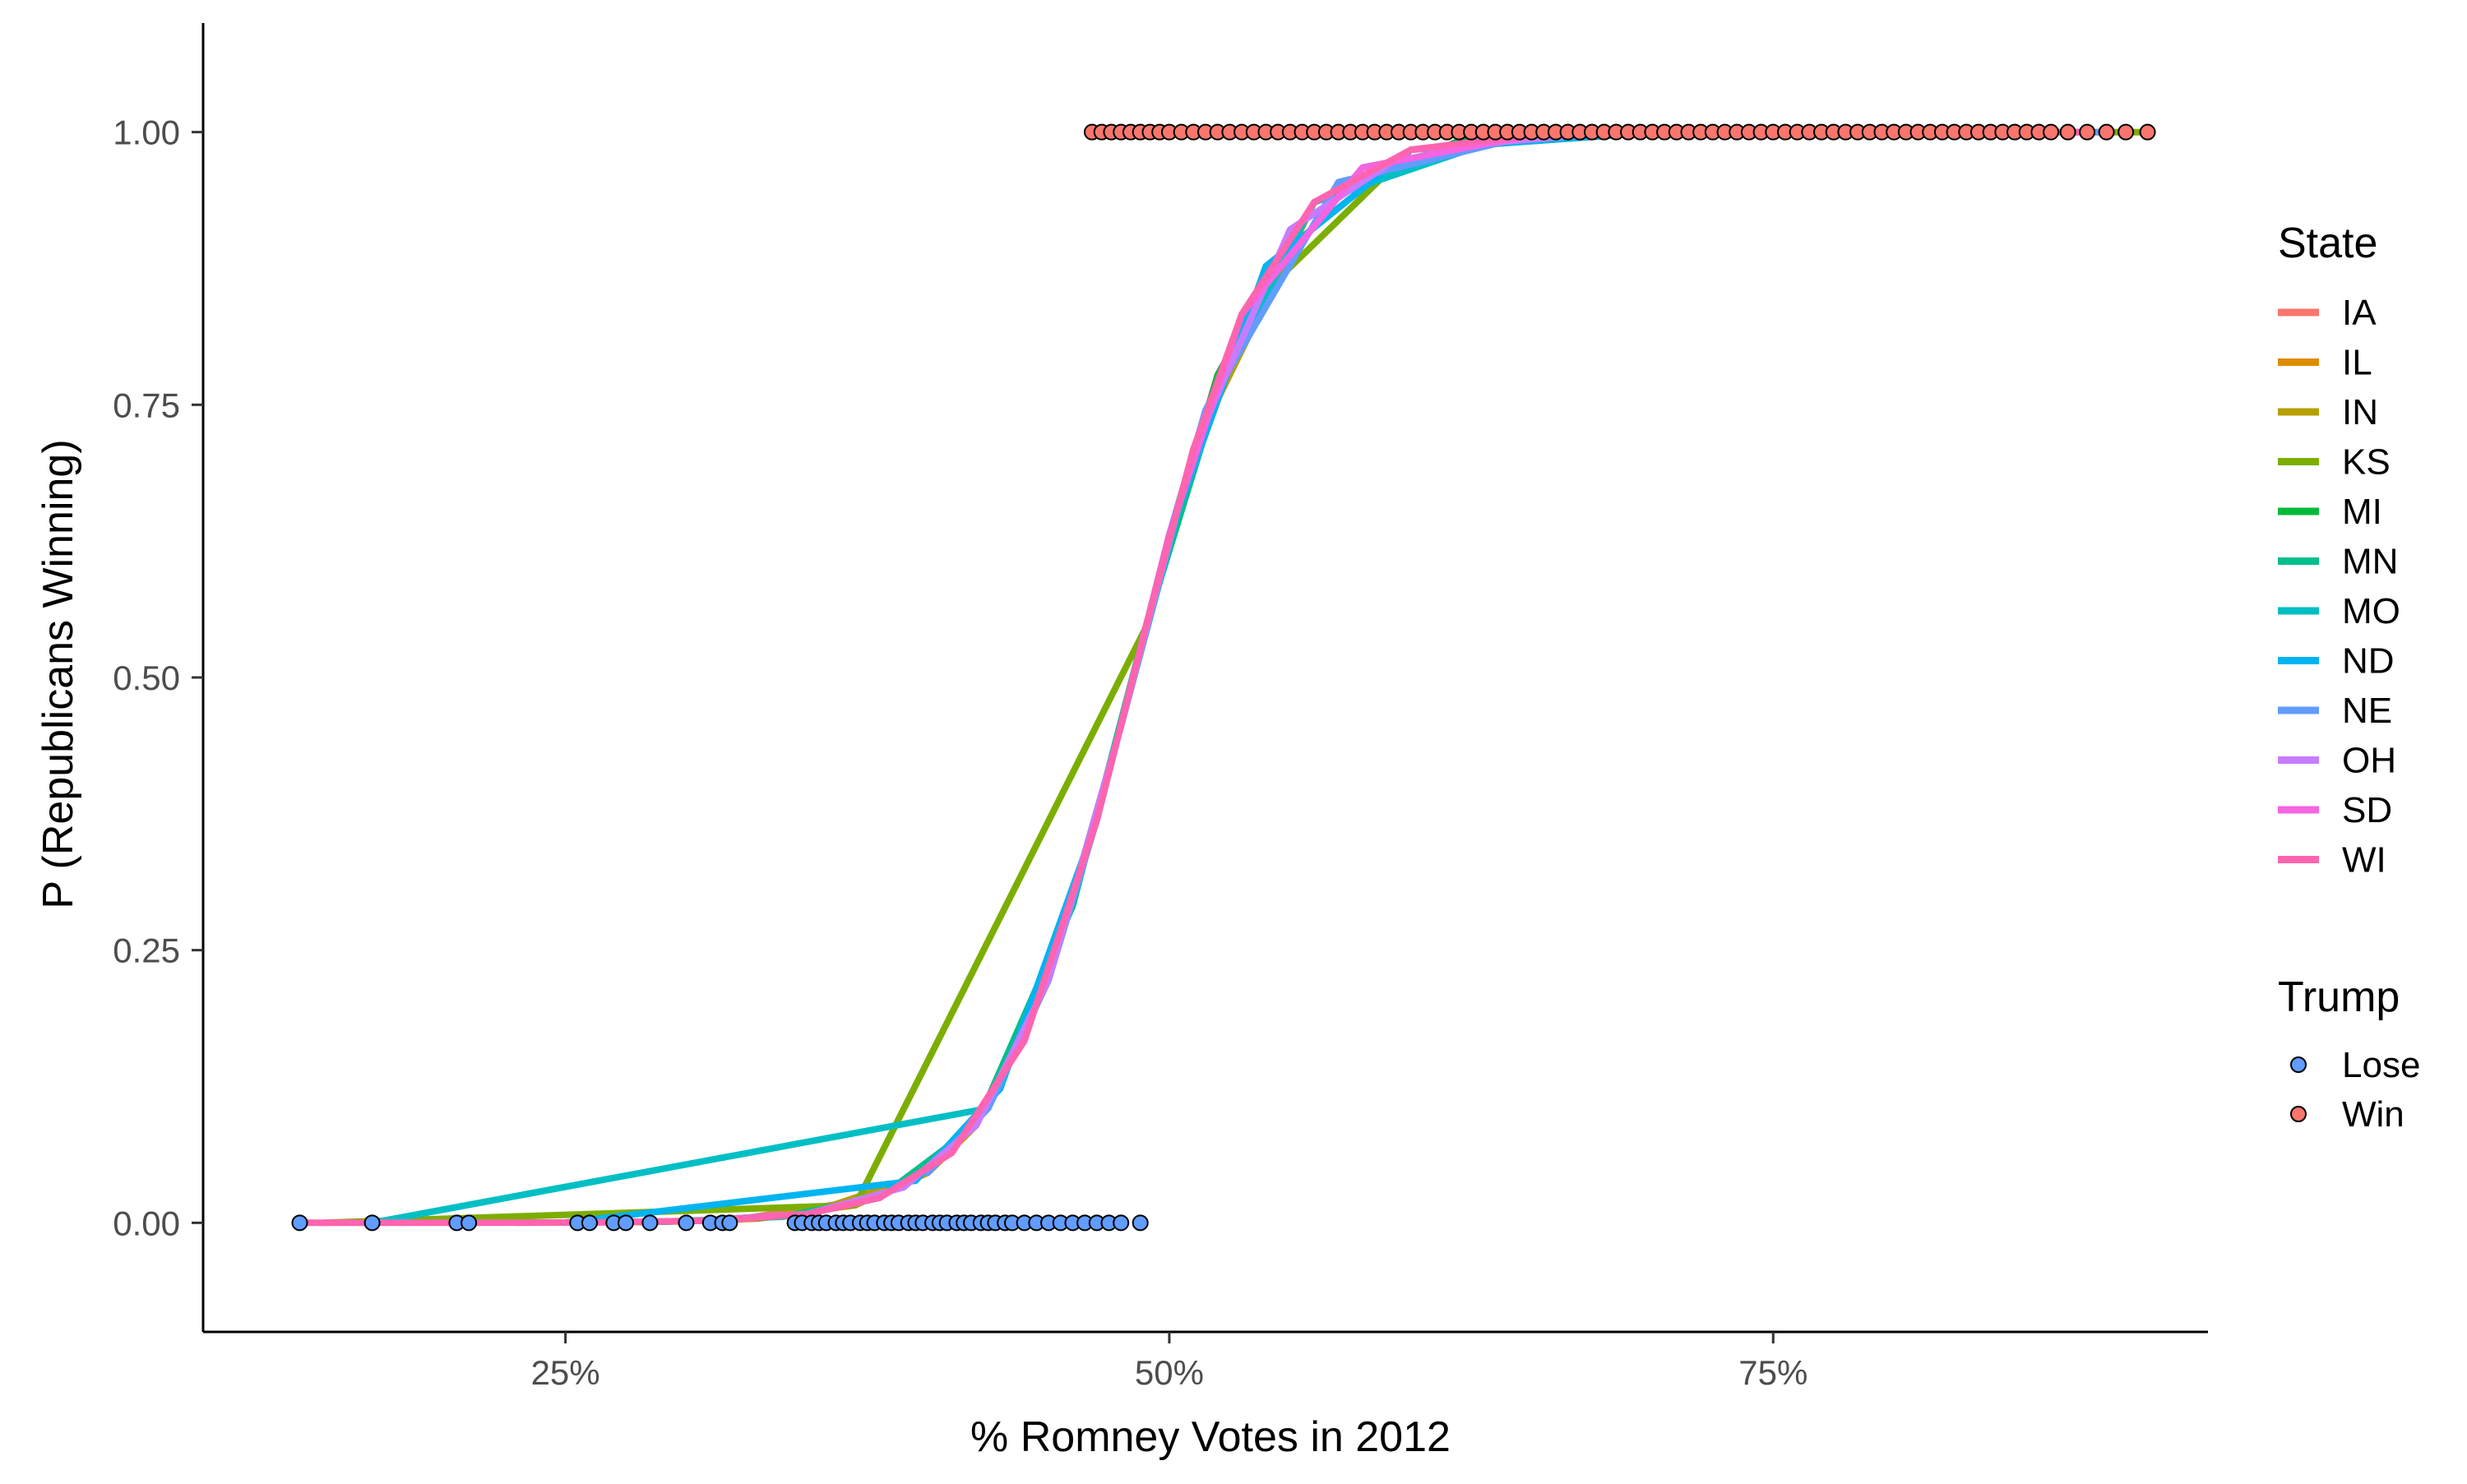  What do you see at coordinates (2299, 1114) in the screenshot?
I see `legend-key-win` at bounding box center [2299, 1114].